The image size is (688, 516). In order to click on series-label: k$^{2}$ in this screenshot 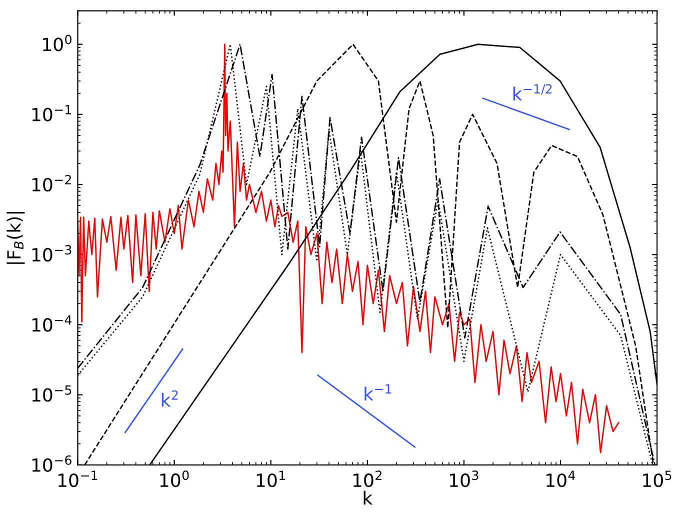, I will do `click(170, 398)`.